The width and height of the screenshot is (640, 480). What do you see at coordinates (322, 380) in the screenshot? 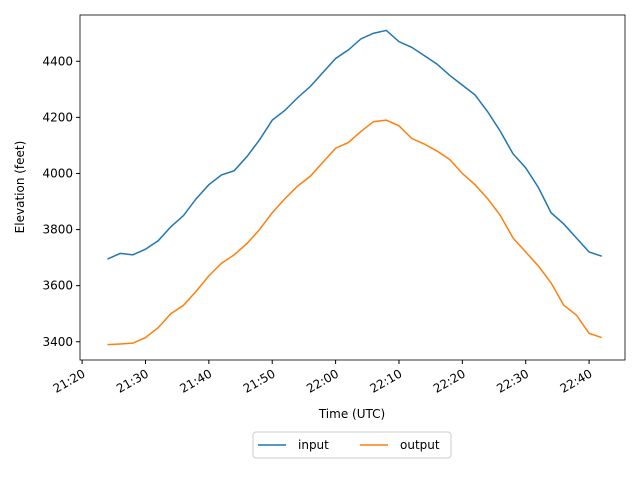
I see `x-tick-label: 22:00` at bounding box center [322, 380].